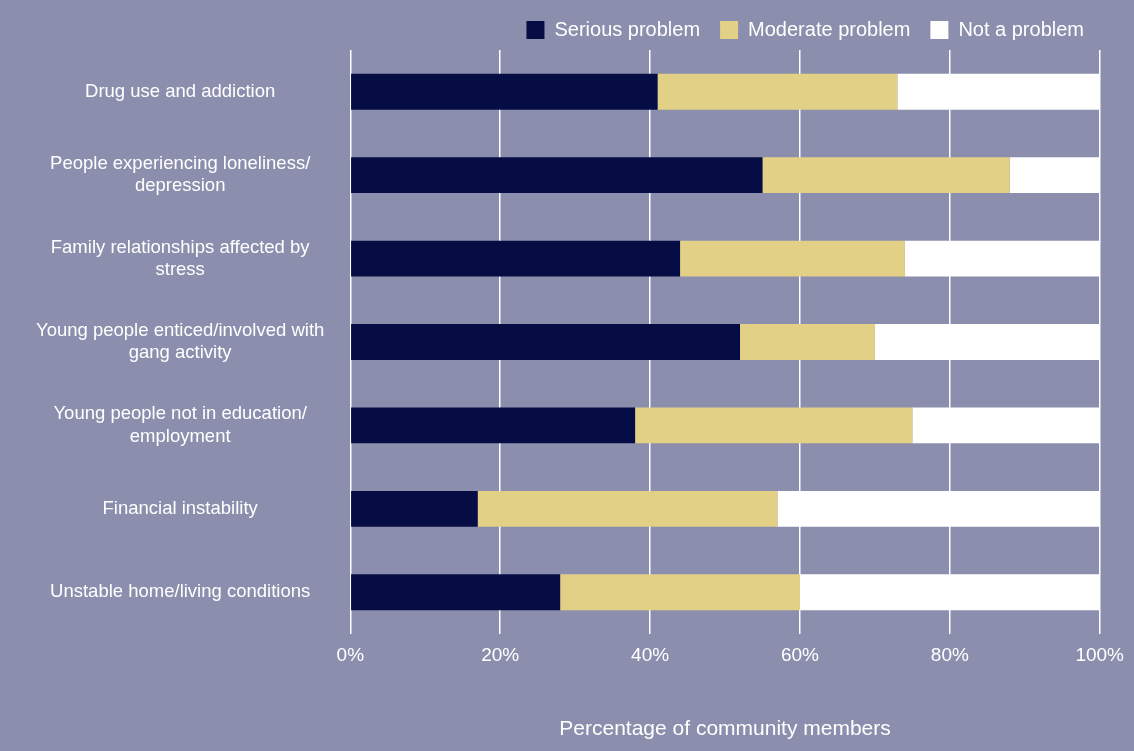  I want to click on y-tick-label: Family relationships affected by stress, so click(180, 257).